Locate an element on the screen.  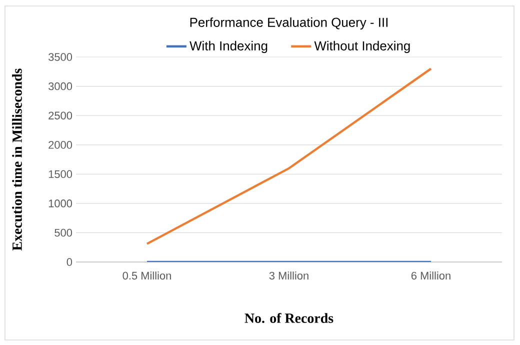
y-tick-label: 2000 is located at coordinates (60, 144).